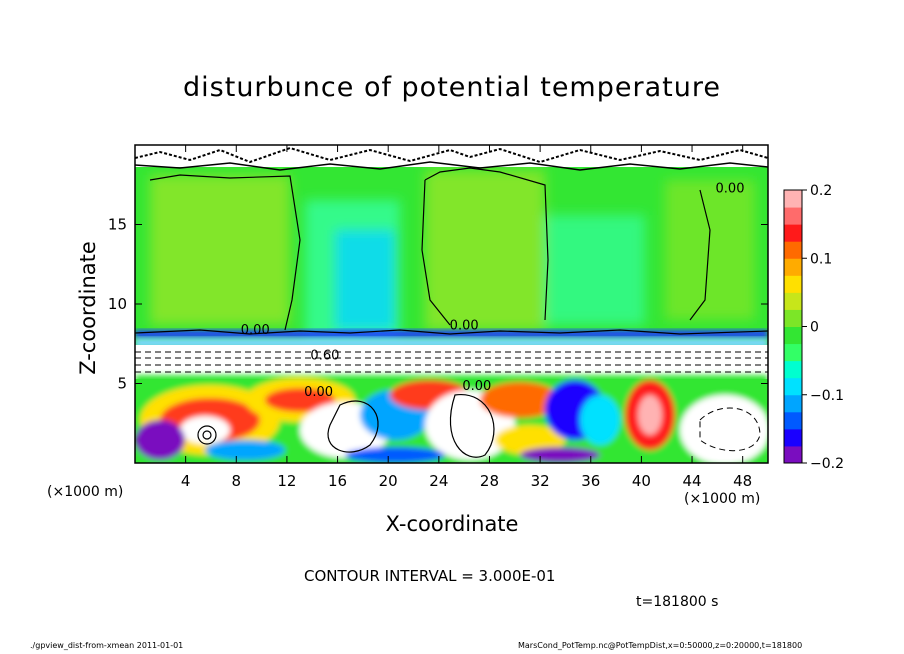  I want to click on contour-label: 0.60, so click(324, 356).